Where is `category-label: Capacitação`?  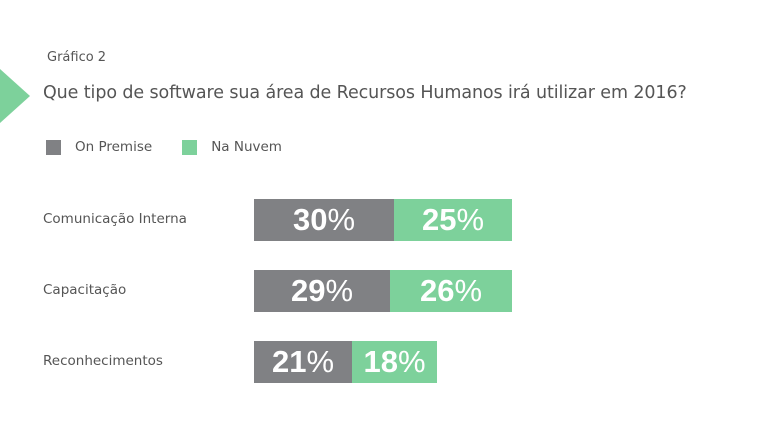
category-label: Capacitação is located at coordinates (85, 290).